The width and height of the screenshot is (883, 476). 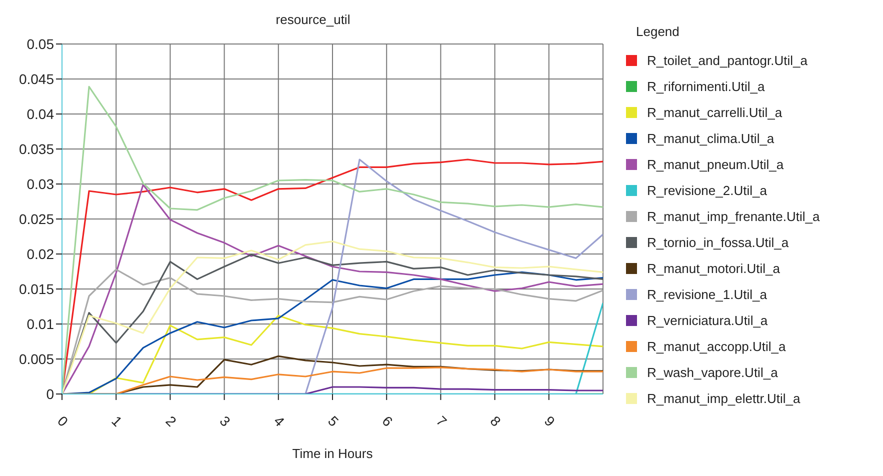 I want to click on legend-label: R_rifornimenti.Util_a, so click(x=706, y=86).